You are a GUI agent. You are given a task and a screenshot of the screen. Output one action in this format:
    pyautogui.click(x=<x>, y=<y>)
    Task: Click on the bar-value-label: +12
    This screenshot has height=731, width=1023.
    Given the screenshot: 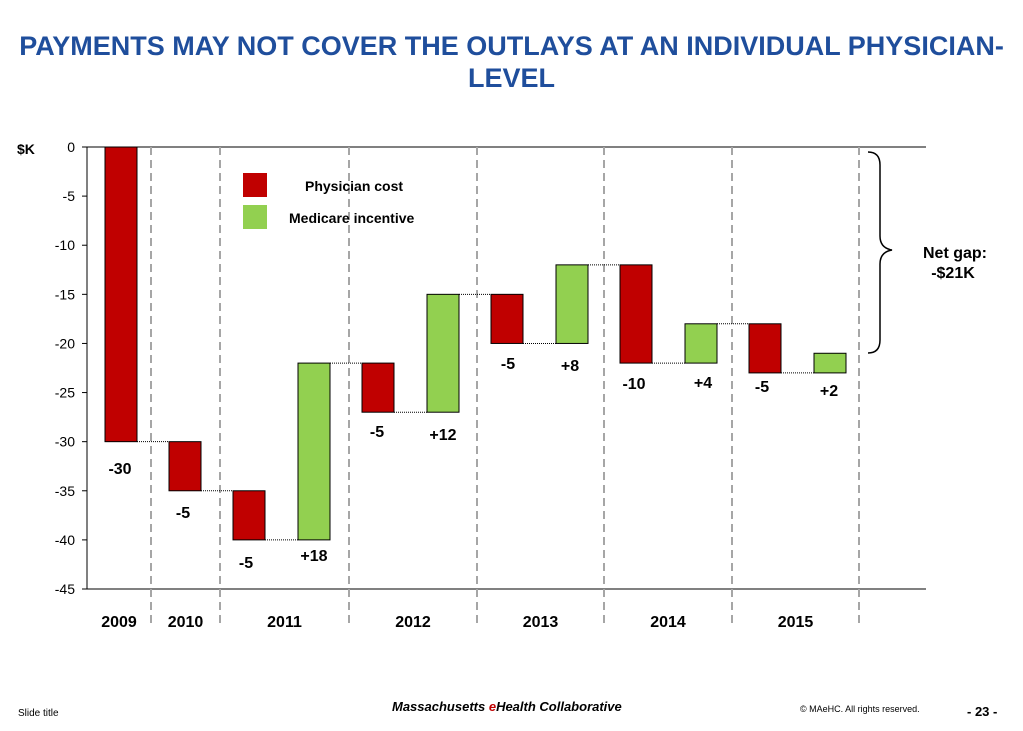 What is the action you would take?
    pyautogui.click(x=442, y=435)
    